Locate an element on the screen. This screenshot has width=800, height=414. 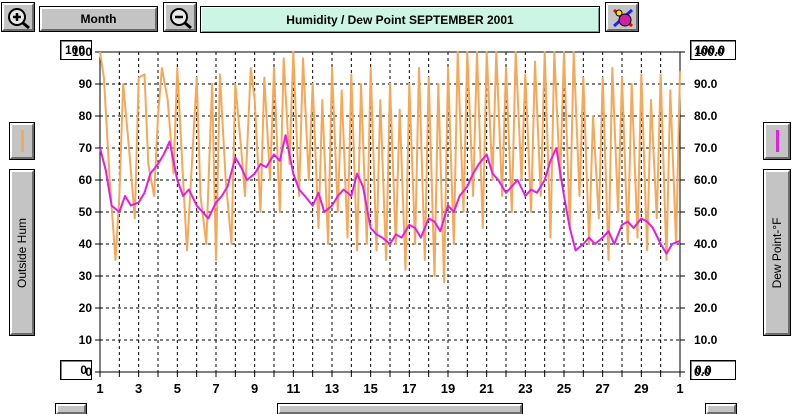
humidity-line-icon is located at coordinates (22, 141).